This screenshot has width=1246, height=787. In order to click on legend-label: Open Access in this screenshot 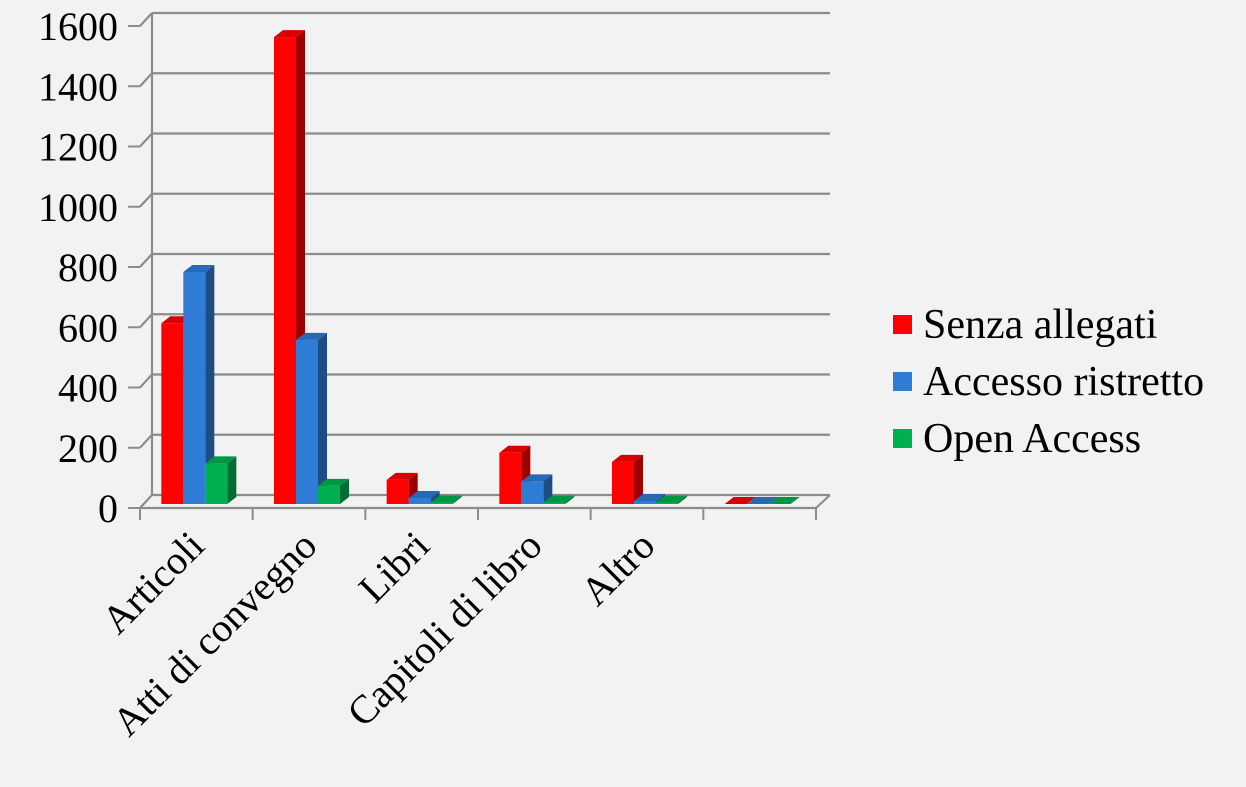, I will do `click(1032, 438)`.